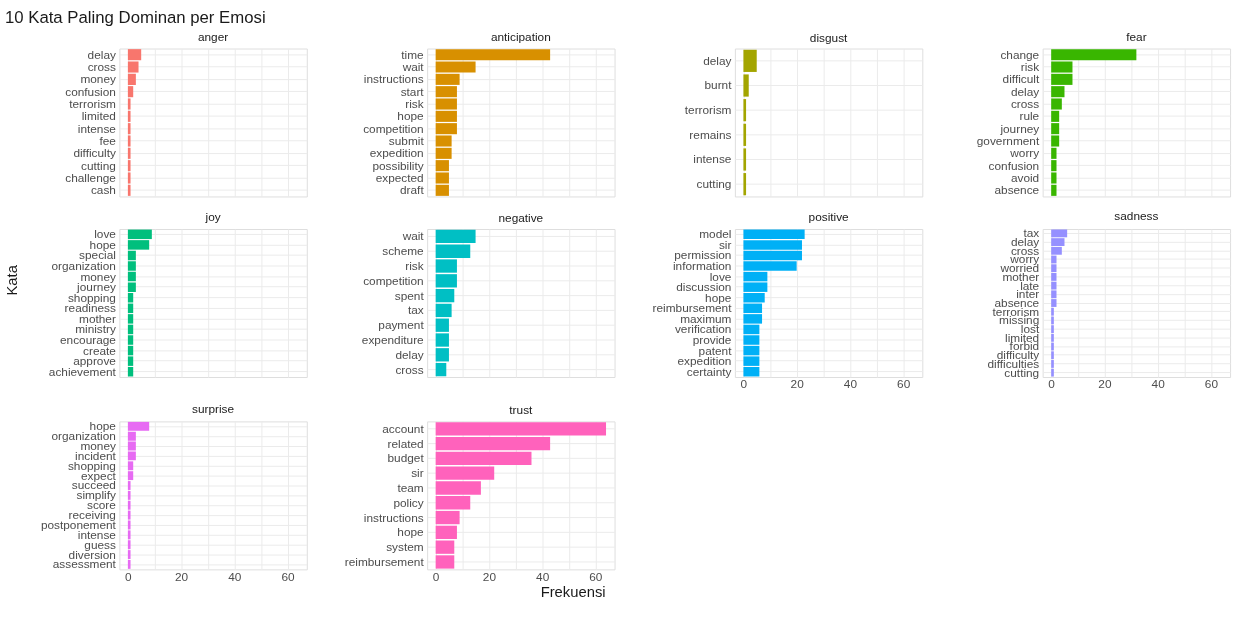 This screenshot has width=1236, height=625. I want to click on y-tick-label: absence, so click(1017, 190).